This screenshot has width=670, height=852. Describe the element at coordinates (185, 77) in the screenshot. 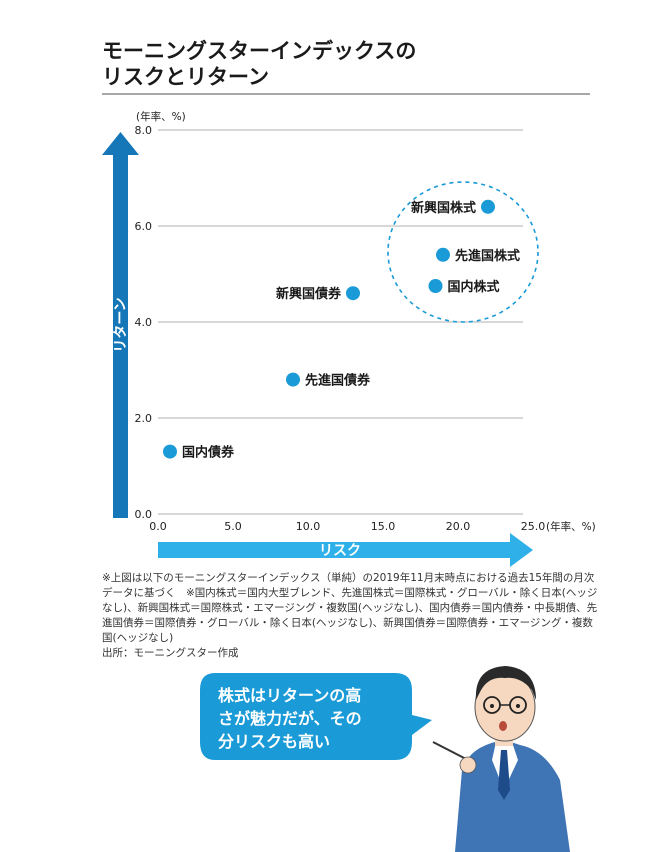

I see `title-line-2: リスクとリターン` at that location.